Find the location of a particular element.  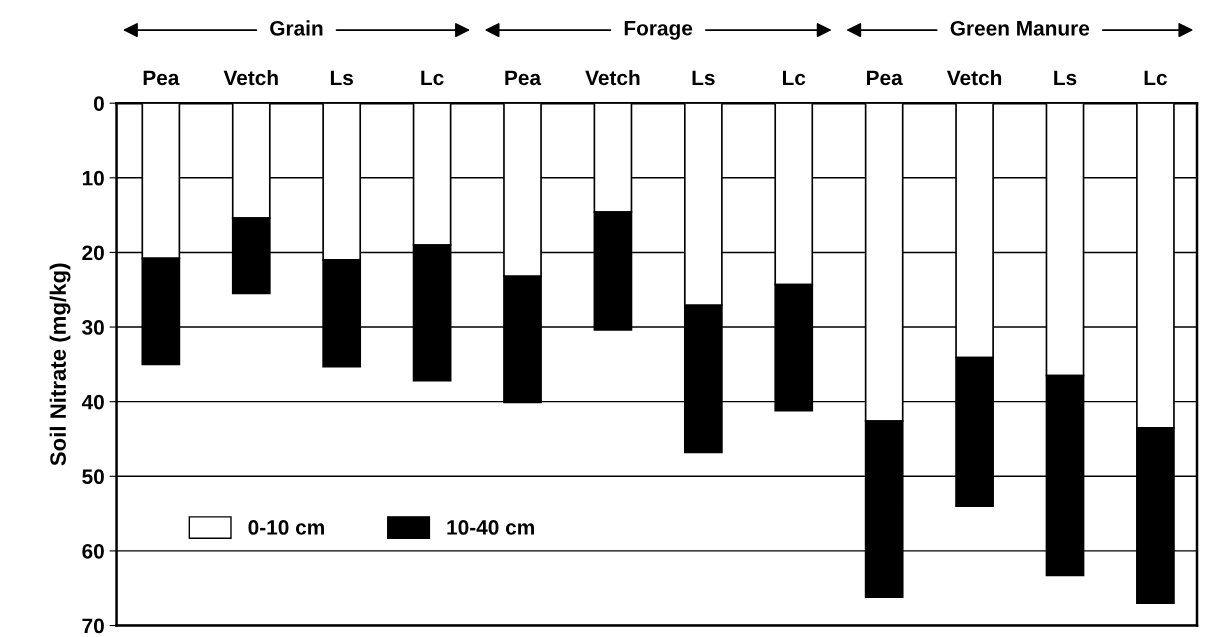

text: Grain is located at coordinates (296, 28).